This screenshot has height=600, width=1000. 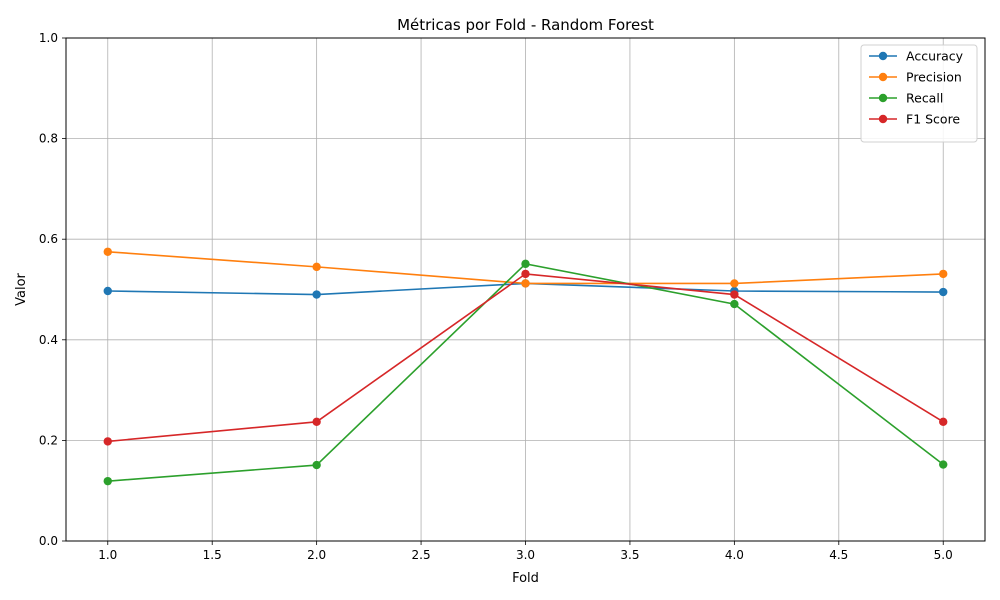 I want to click on legend-item: Accuracy, so click(x=916, y=56).